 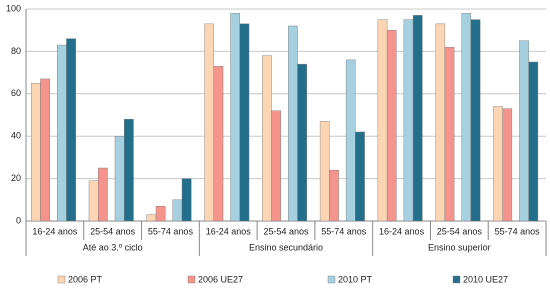 I want to click on legend-label: 2006 UE27, so click(x=220, y=279).